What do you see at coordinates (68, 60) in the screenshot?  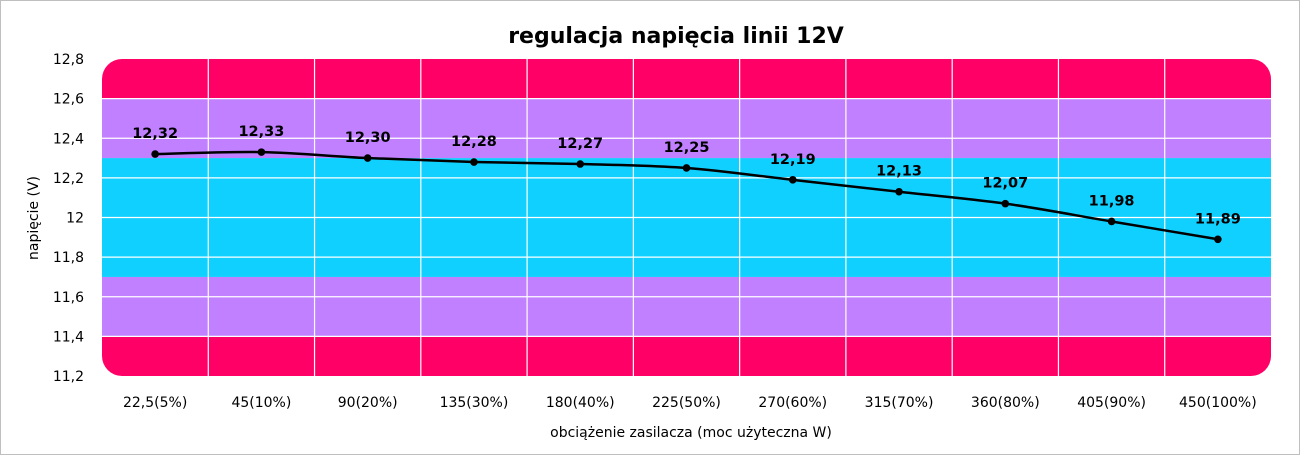 I see `y-tick-label: 12,8` at bounding box center [68, 60].